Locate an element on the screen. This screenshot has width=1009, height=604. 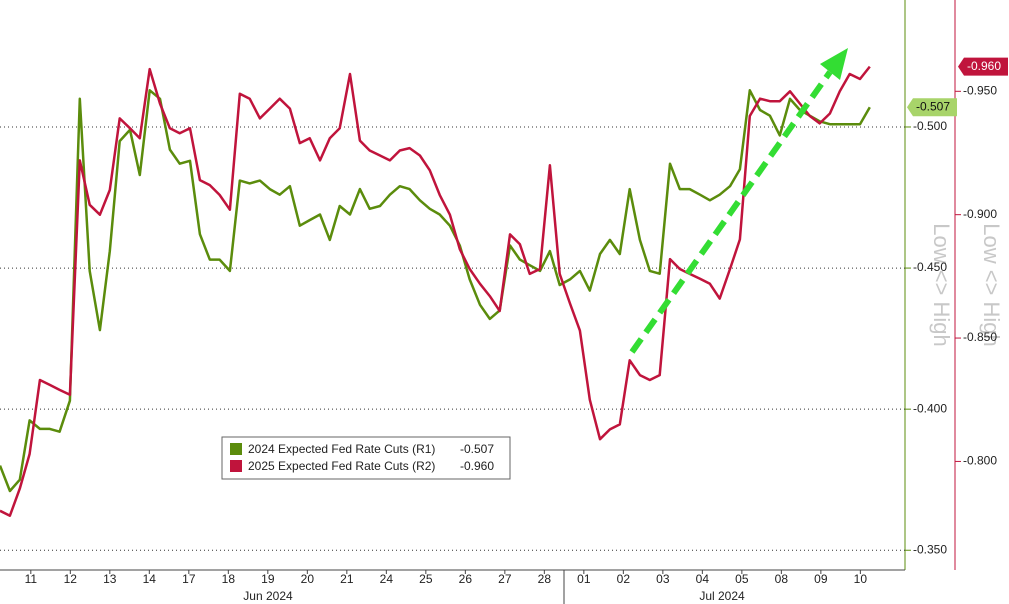
value-tag-label: -0.507 is located at coordinates (933, 106).